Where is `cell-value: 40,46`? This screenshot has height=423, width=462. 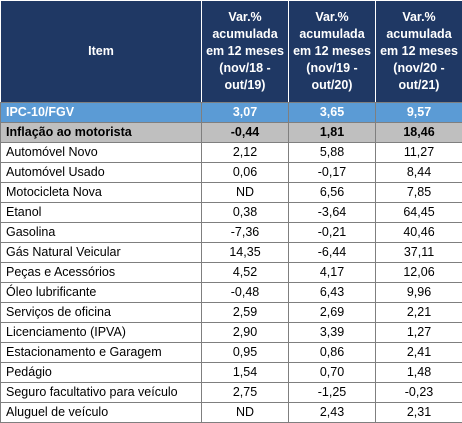
cell-value: 40,46 is located at coordinates (419, 233).